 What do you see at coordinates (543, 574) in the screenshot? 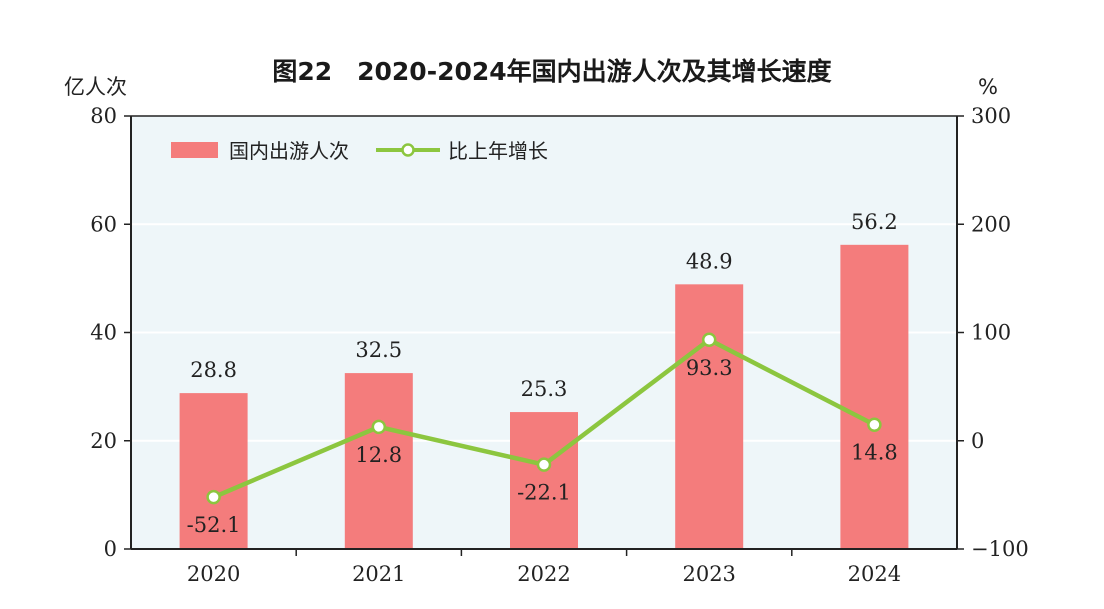
I see `x-tick-label: 2022` at bounding box center [543, 574].